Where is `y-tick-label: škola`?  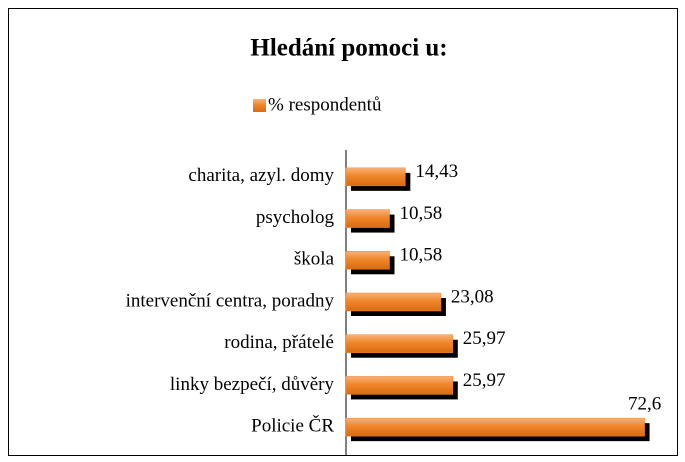 y-tick-label: škola is located at coordinates (314, 259).